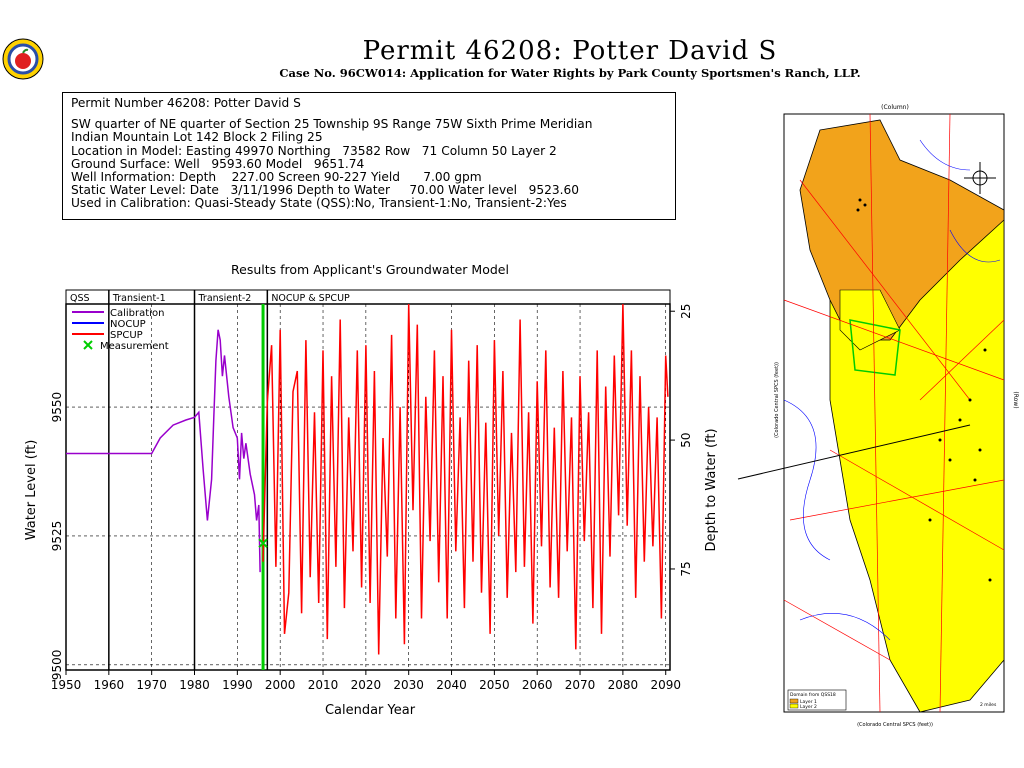  I want to click on map-scale-label: 2 miles, so click(988, 705).